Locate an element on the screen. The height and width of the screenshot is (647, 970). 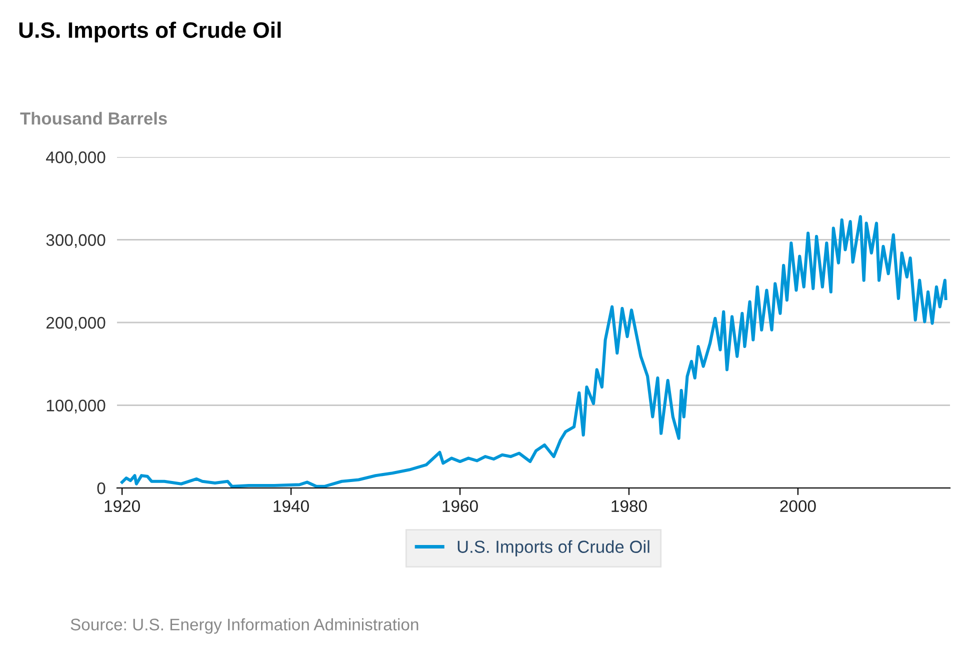
x-tick-label: 1960 is located at coordinates (460, 506).